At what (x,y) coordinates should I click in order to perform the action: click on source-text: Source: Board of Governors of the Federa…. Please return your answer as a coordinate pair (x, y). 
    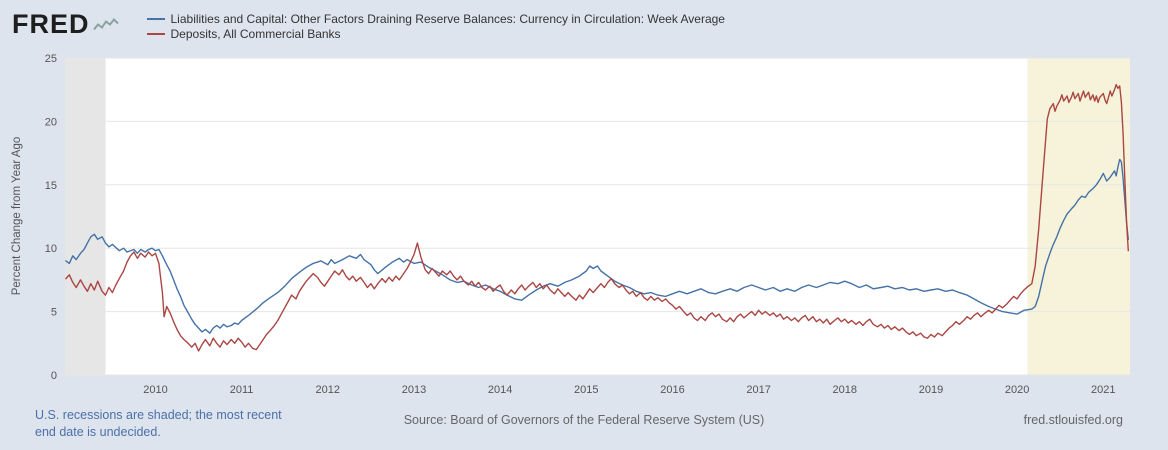
    Looking at the image, I should click on (584, 420).